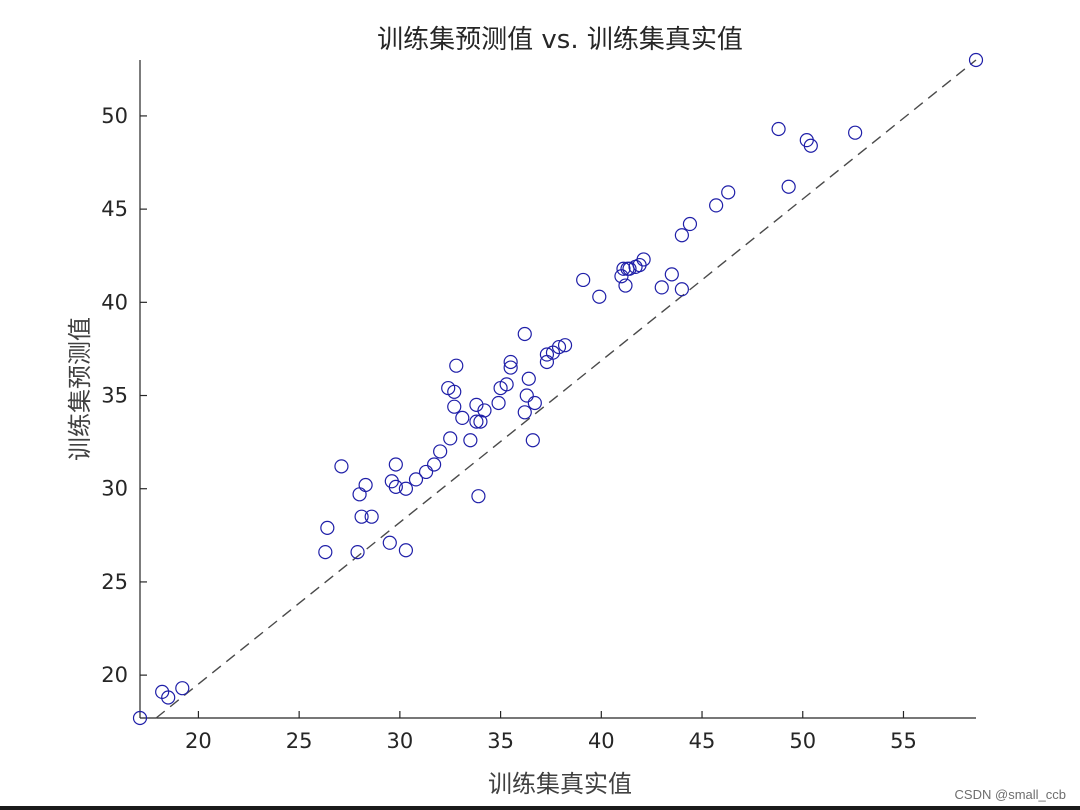  Describe the element at coordinates (80, 389) in the screenshot. I see `y-axis-label: 训练集预测值` at that location.